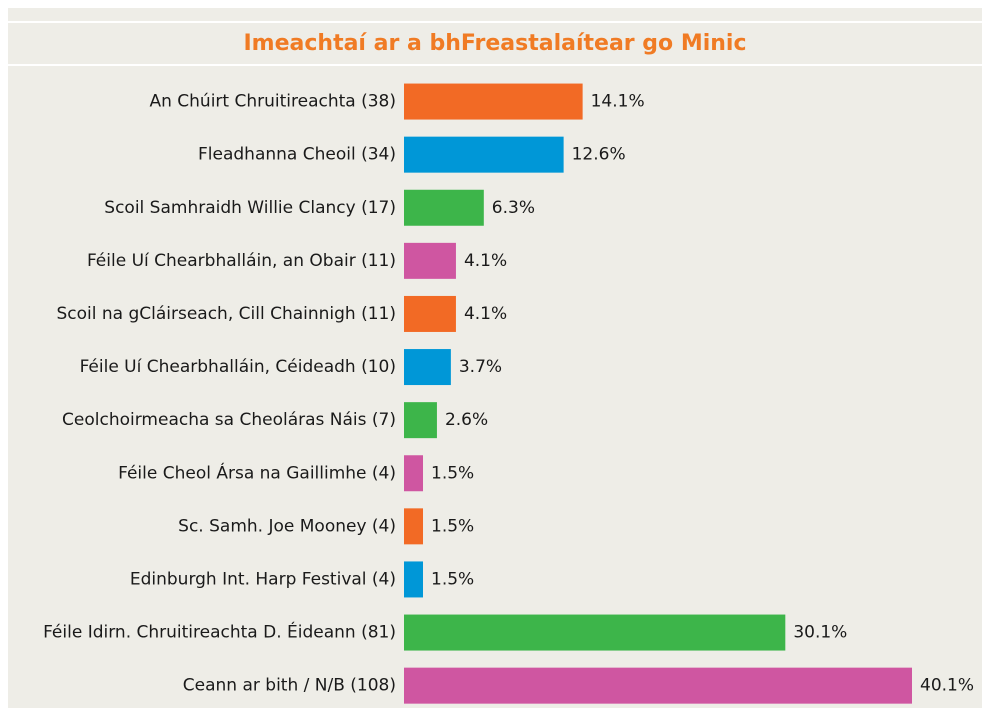 The height and width of the screenshot is (713, 989). Describe the element at coordinates (238, 367) in the screenshot. I see `category-label: Féile Uí Chearbhalláin, Céideadh (10)` at that location.